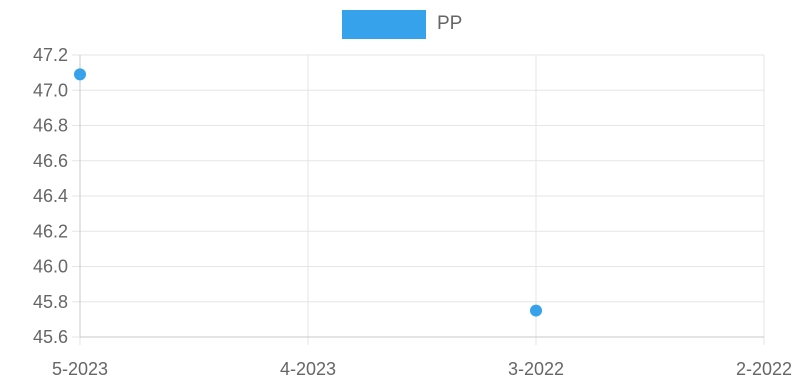  I want to click on x-axis-tick-labels: 5-2023 4-2023 3-2022 2-2022, so click(422, 369).